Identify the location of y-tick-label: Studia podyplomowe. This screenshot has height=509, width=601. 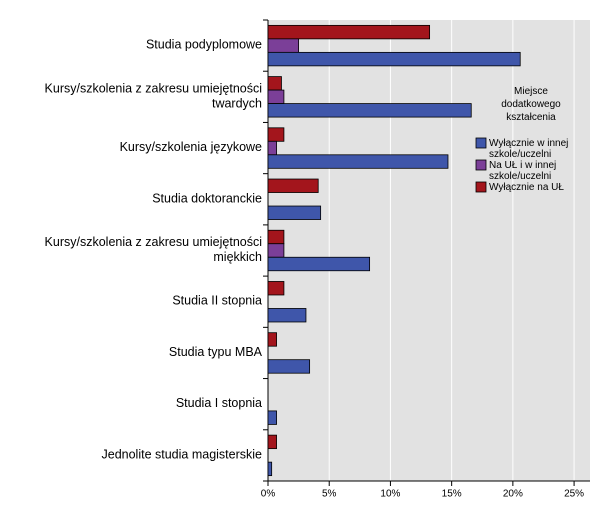
(204, 45).